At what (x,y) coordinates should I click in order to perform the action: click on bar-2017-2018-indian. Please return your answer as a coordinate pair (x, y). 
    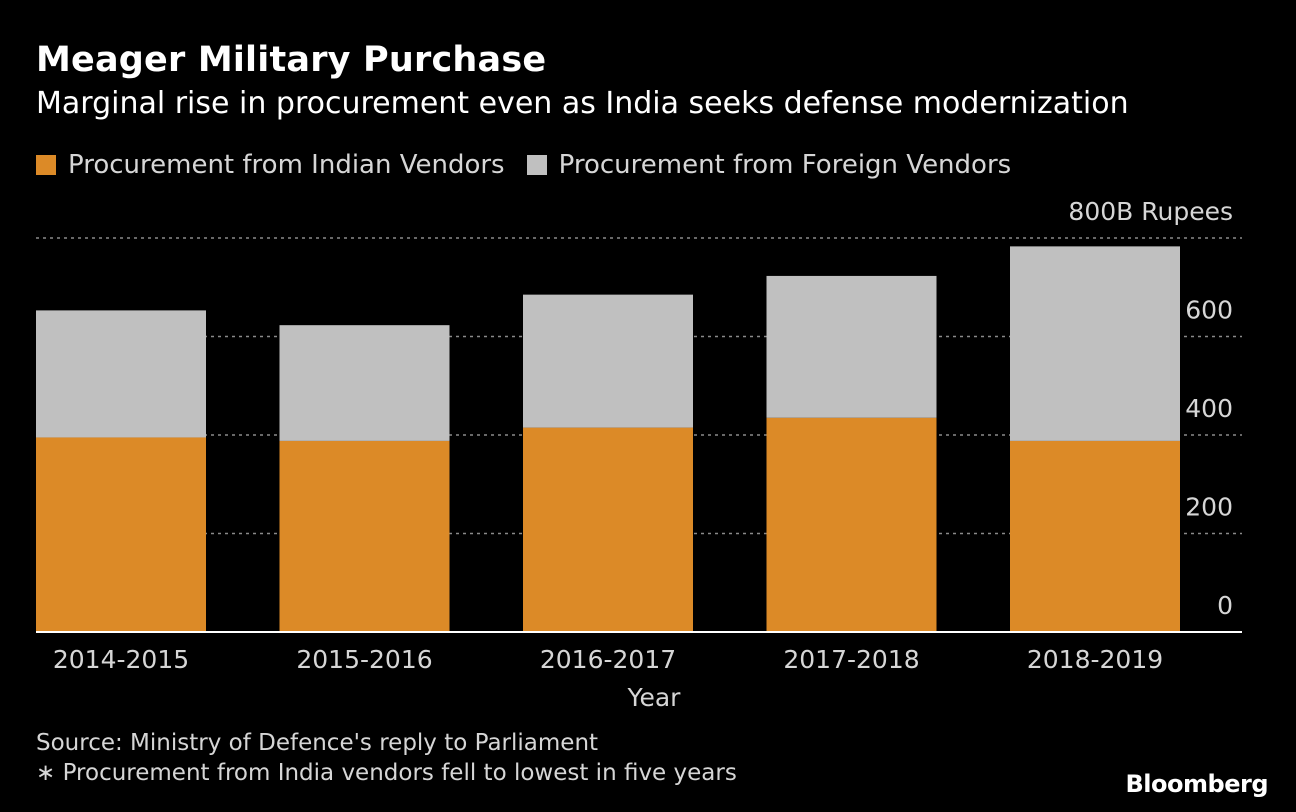
    Looking at the image, I should click on (851, 524).